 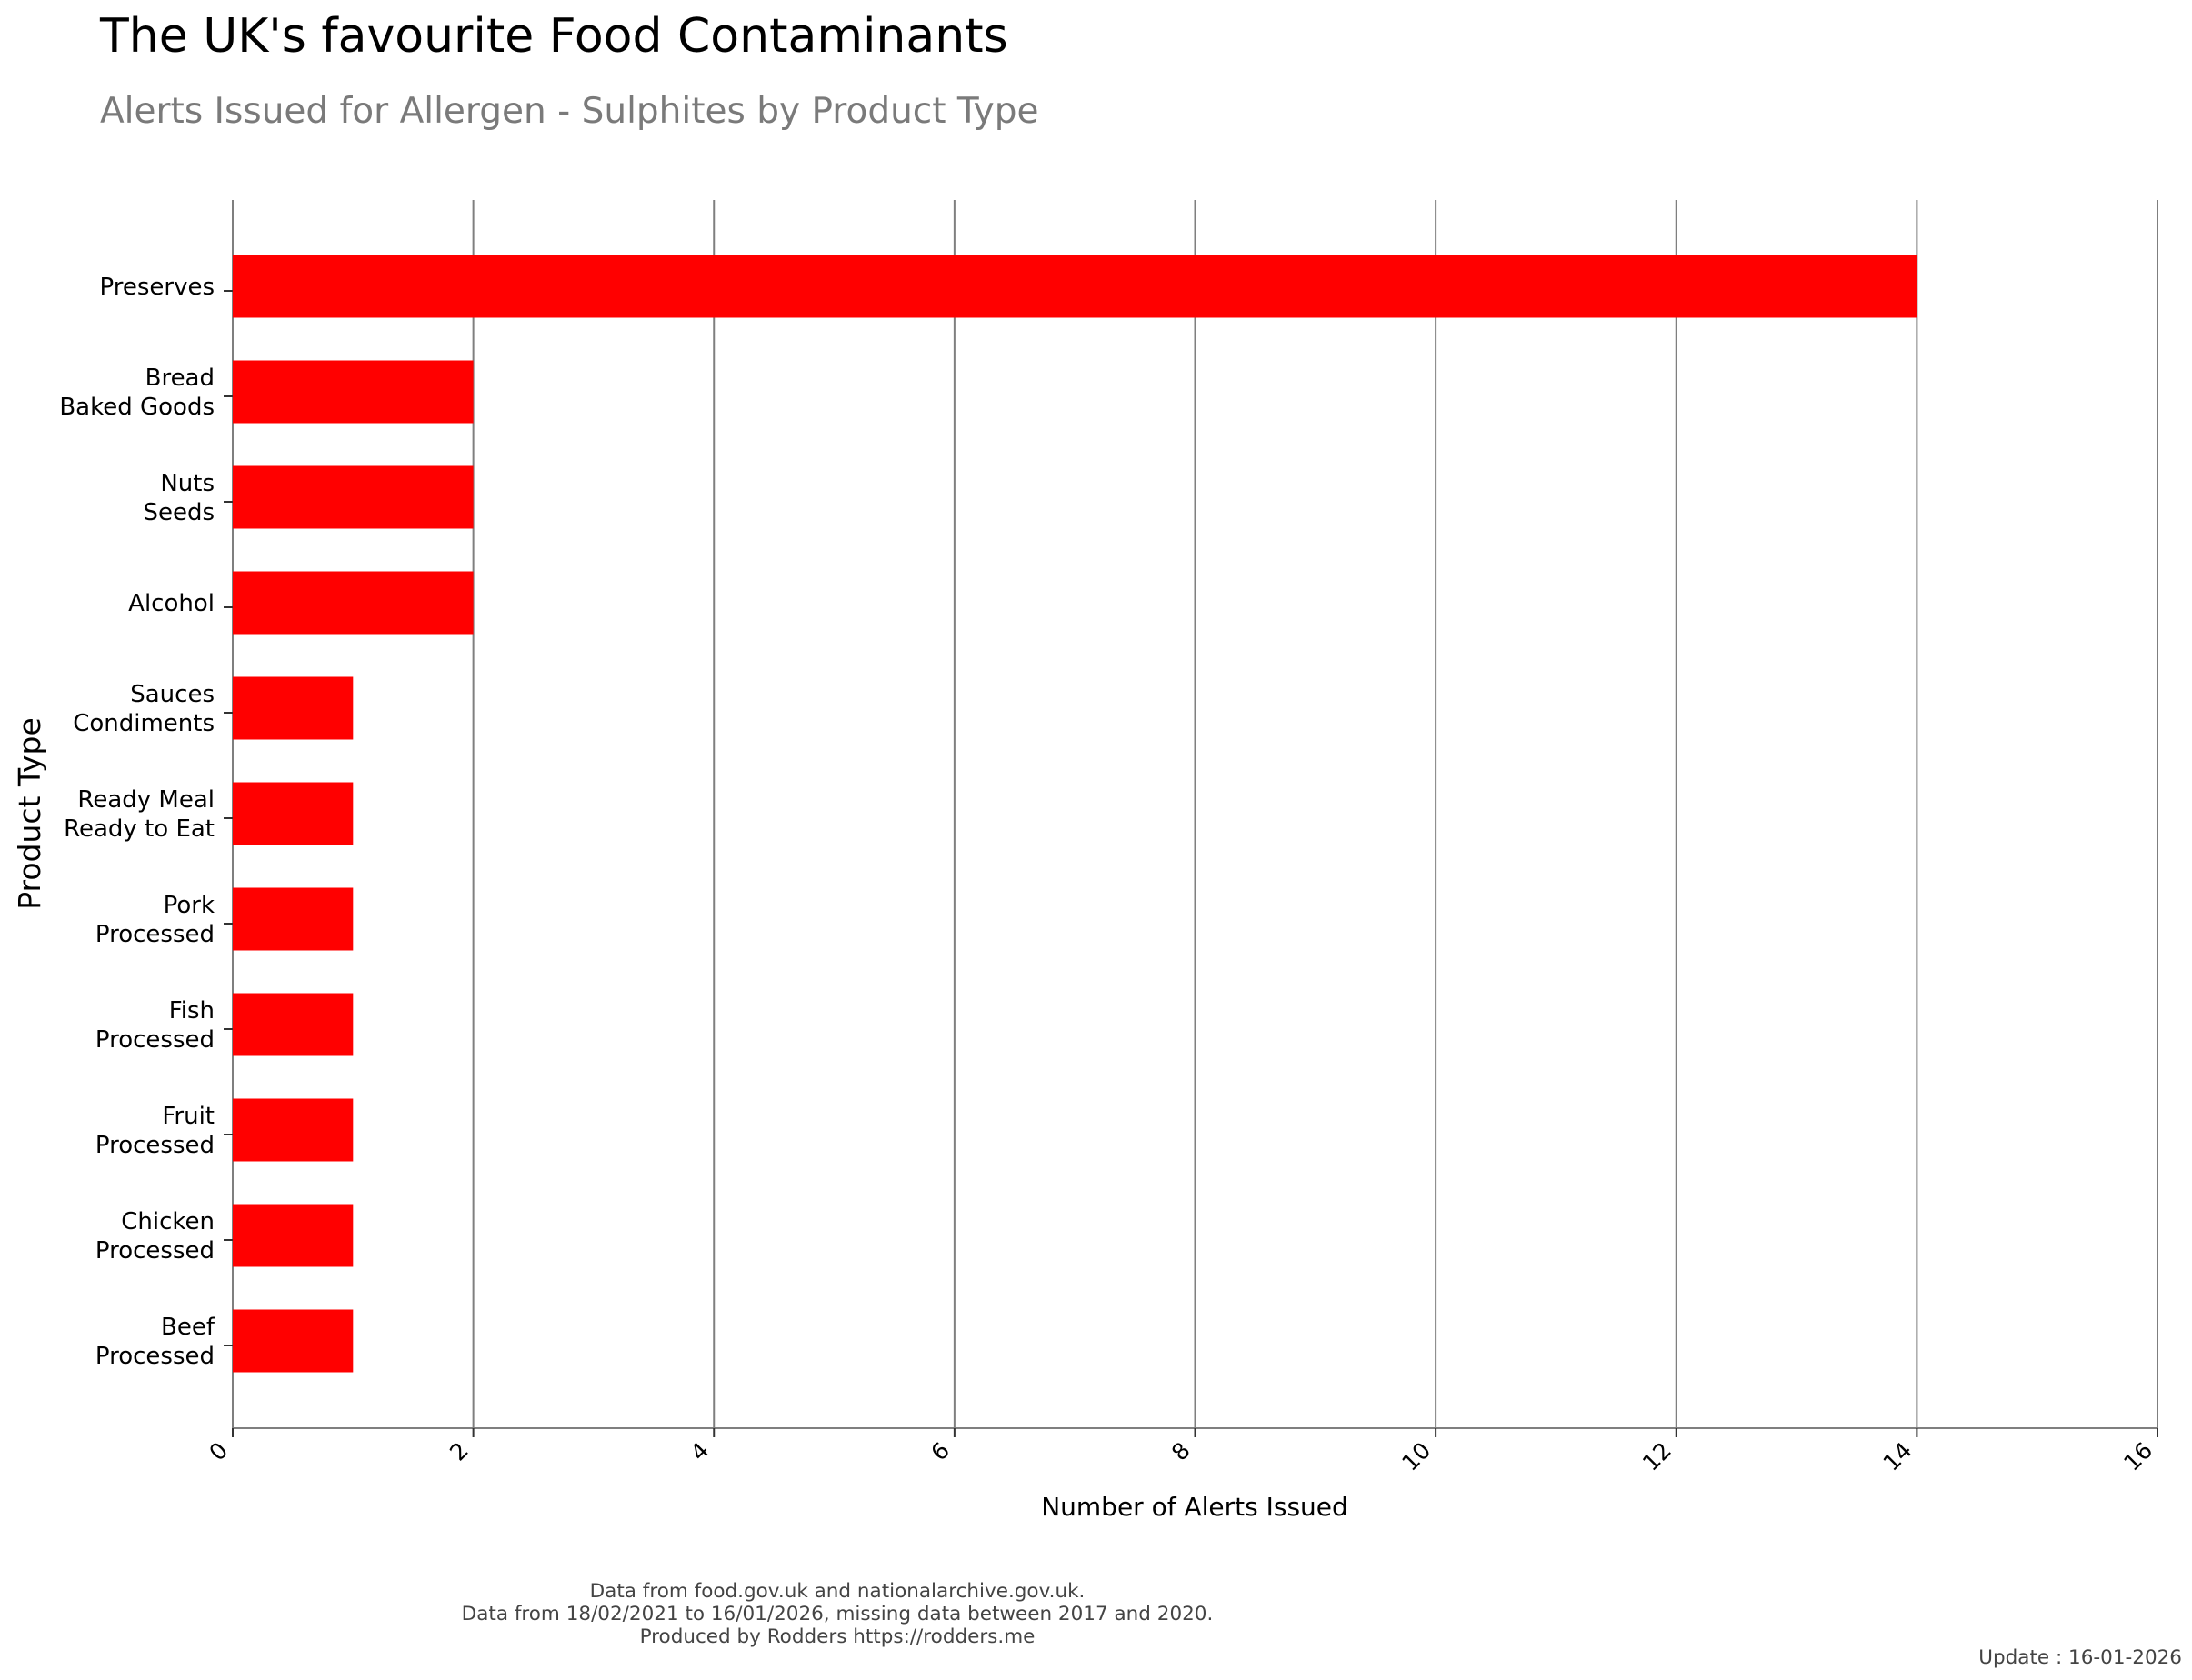 I want to click on y-category-label: Chicken Processed, so click(x=155, y=1236).